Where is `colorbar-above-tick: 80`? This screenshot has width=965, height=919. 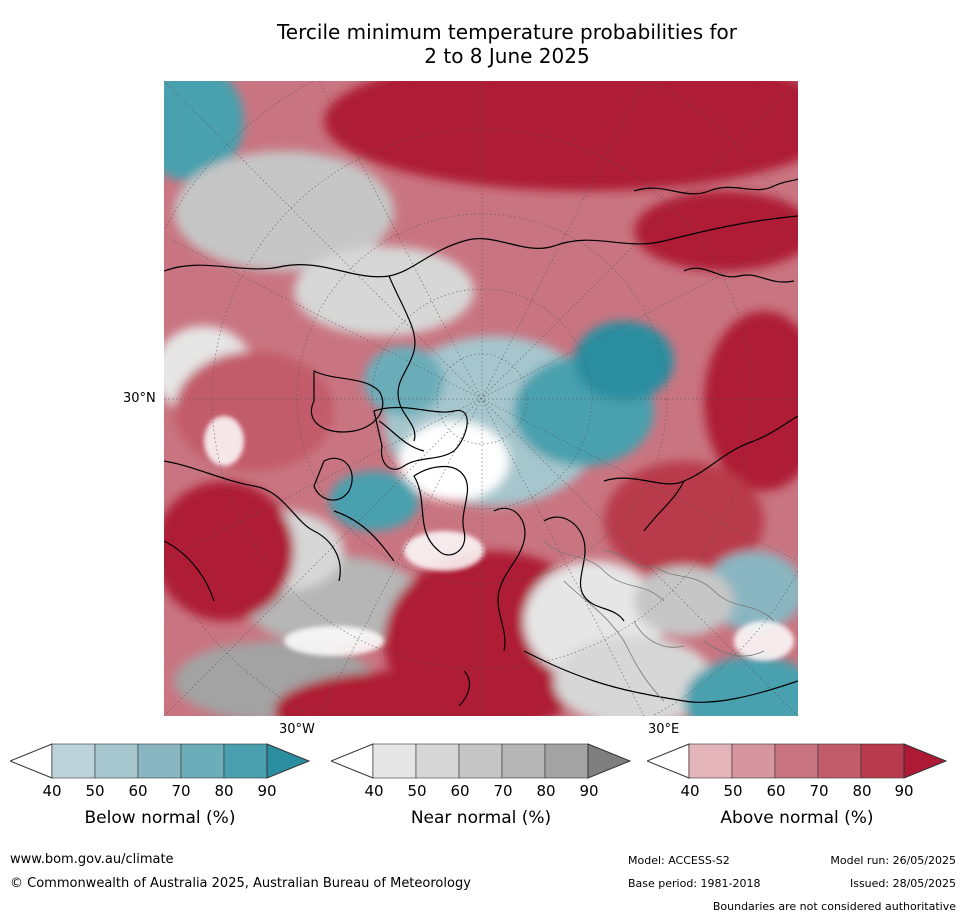
colorbar-above-tick: 80 is located at coordinates (862, 791).